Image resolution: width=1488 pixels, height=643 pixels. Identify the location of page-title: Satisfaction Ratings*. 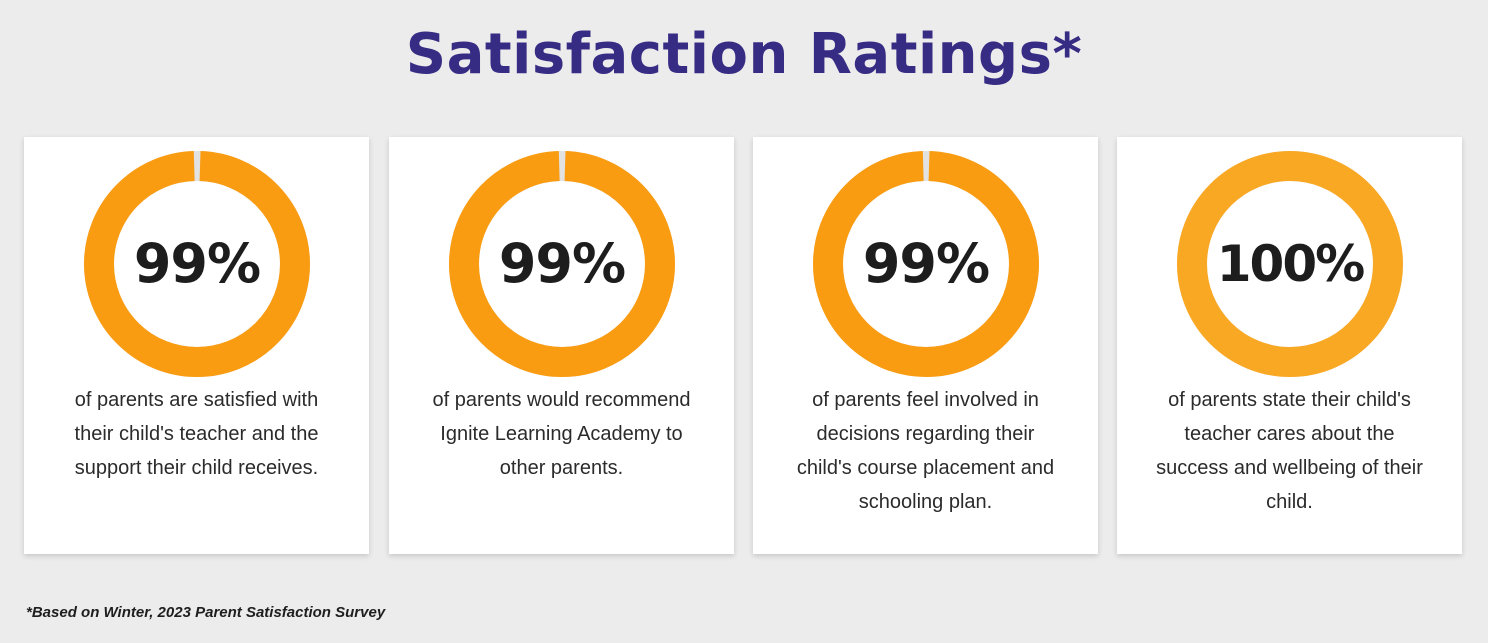
(744, 54).